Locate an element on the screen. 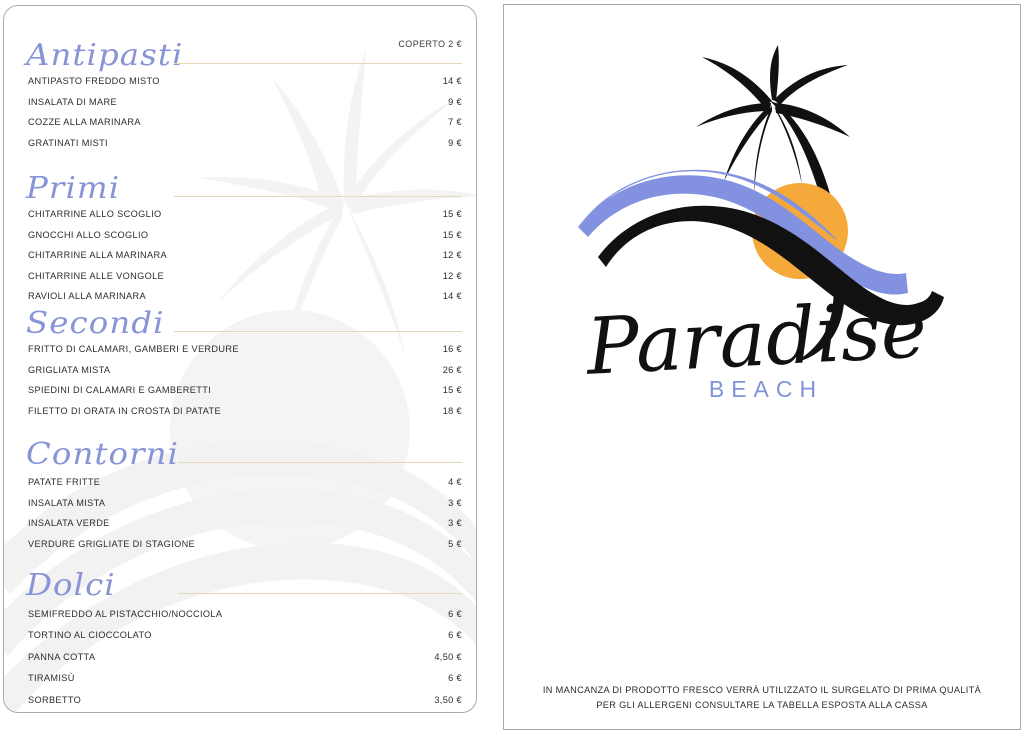  item-name: FILETTO DI ORATA IN CROSTA DI PATATE is located at coordinates (124, 410).